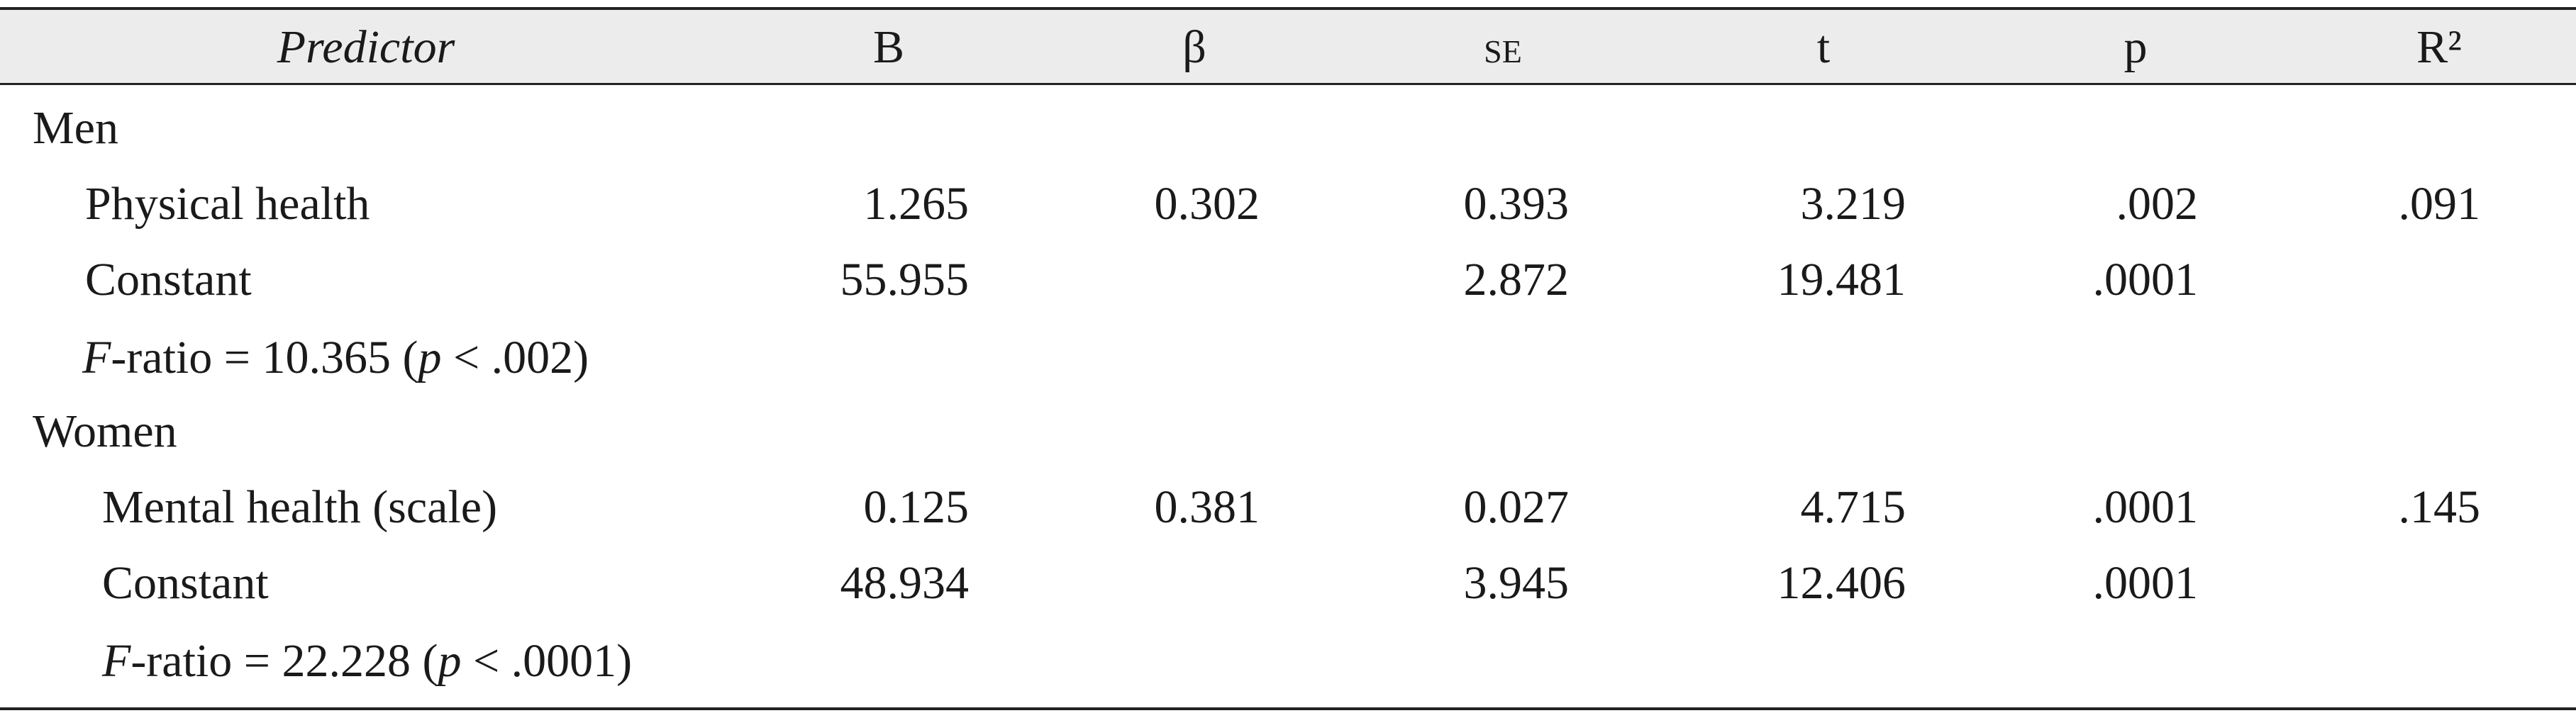 This screenshot has height=718, width=2576. Describe the element at coordinates (1516, 204) in the screenshot. I see `table-cell: 0.393` at that location.